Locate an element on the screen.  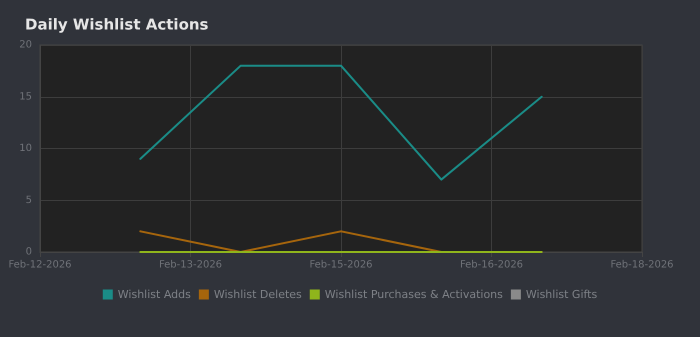
y-tick-label: 10 is located at coordinates (25, 148).